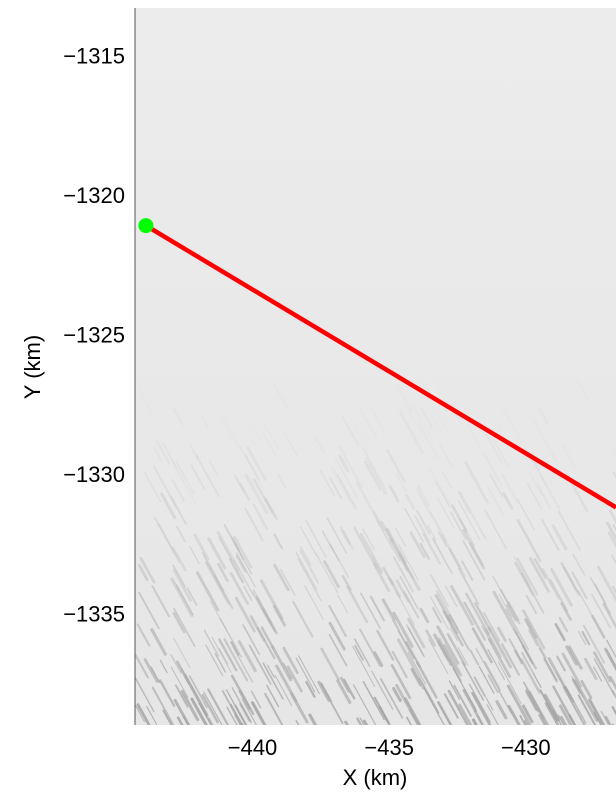  I want to click on x-tick-label: −440, so click(253, 747).